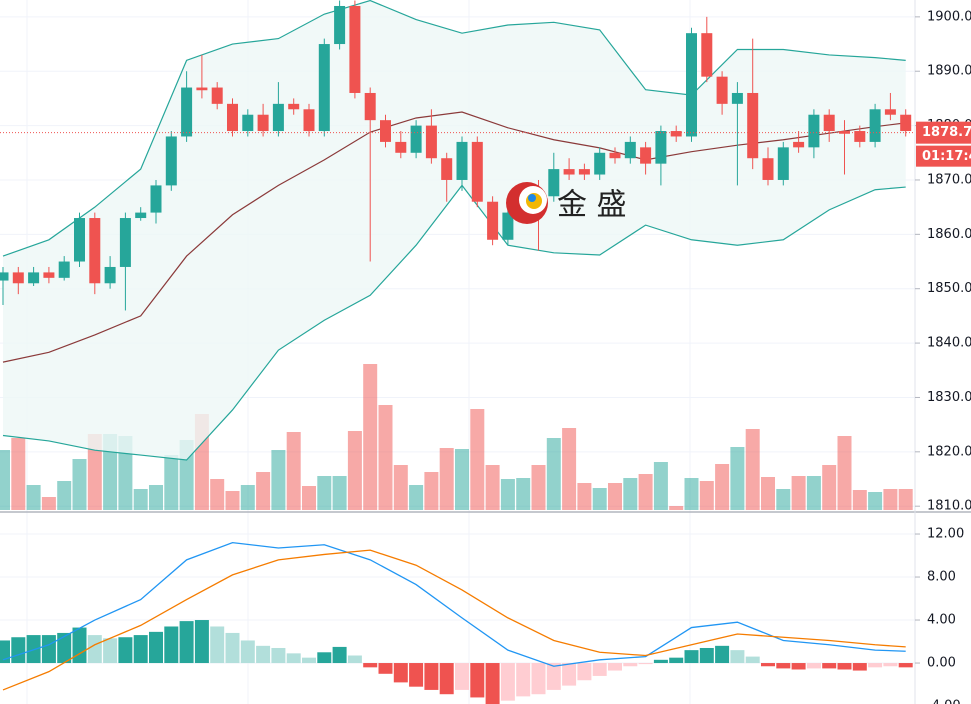 The image size is (971, 704). What do you see at coordinates (949, 234) in the screenshot?
I see `y-tick-label: 1860.0` at bounding box center [949, 234].